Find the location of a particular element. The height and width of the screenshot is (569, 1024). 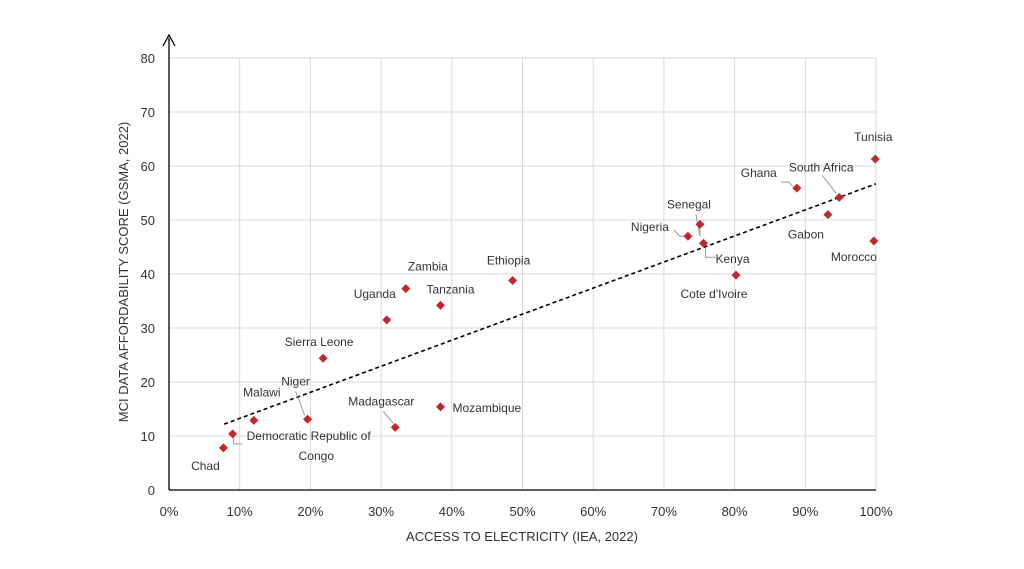

point-label: Senegal is located at coordinates (689, 204).